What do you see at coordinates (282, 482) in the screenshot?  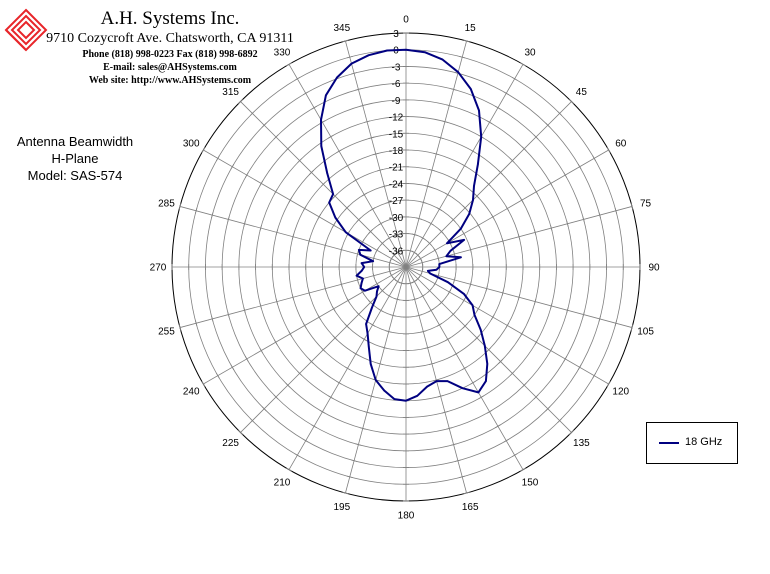 I see `angle-label: 210` at bounding box center [282, 482].